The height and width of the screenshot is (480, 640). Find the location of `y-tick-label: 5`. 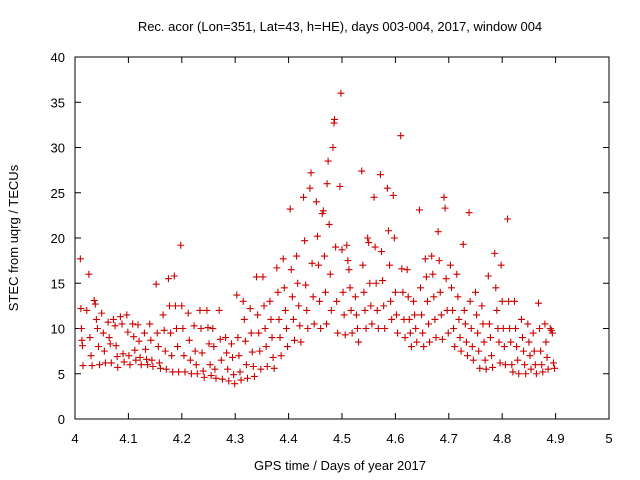

y-tick-label: 5 is located at coordinates (61, 374).